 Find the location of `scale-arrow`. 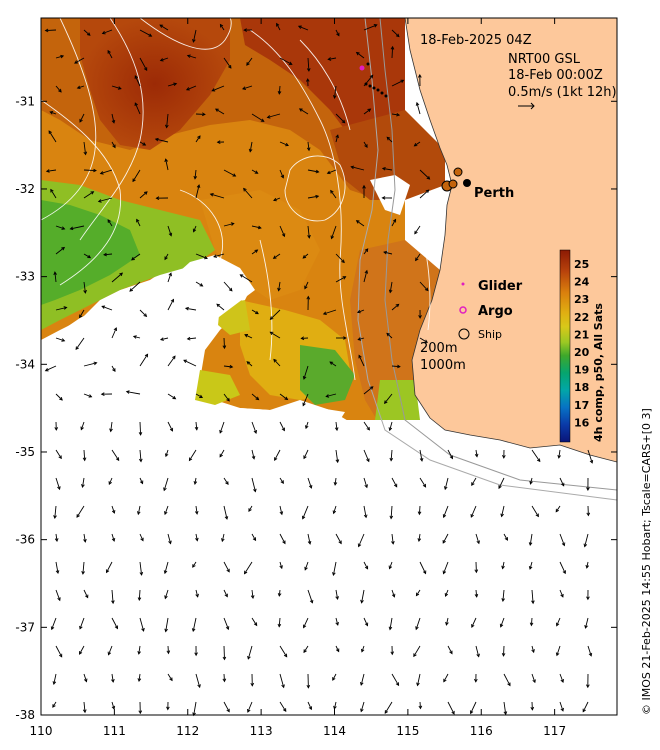

scale-arrow is located at coordinates (526, 106).